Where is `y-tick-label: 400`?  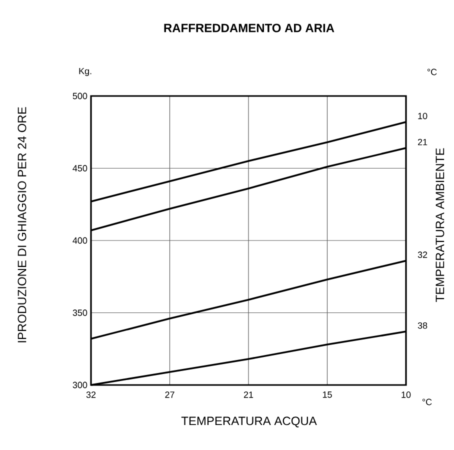 y-tick-label: 400 is located at coordinates (80, 240).